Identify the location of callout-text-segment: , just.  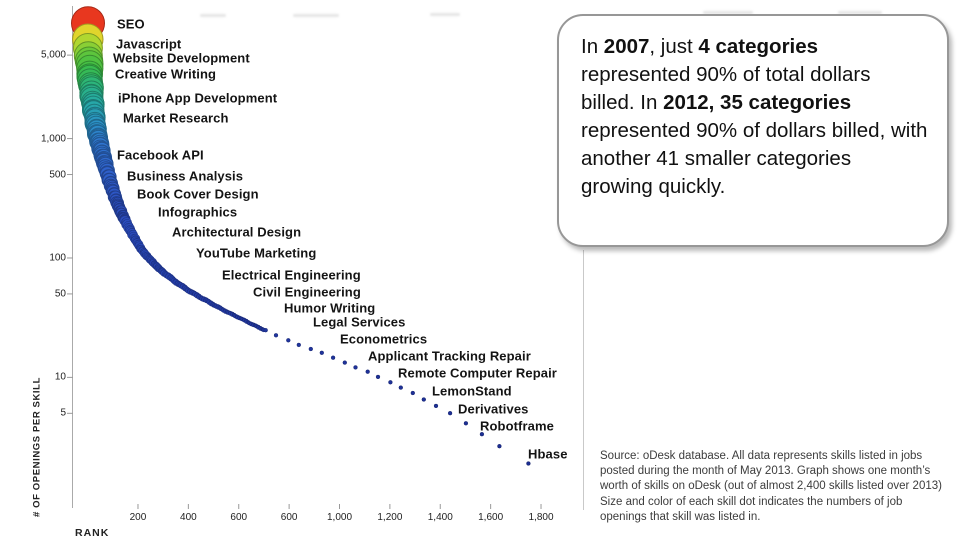
(674, 46).